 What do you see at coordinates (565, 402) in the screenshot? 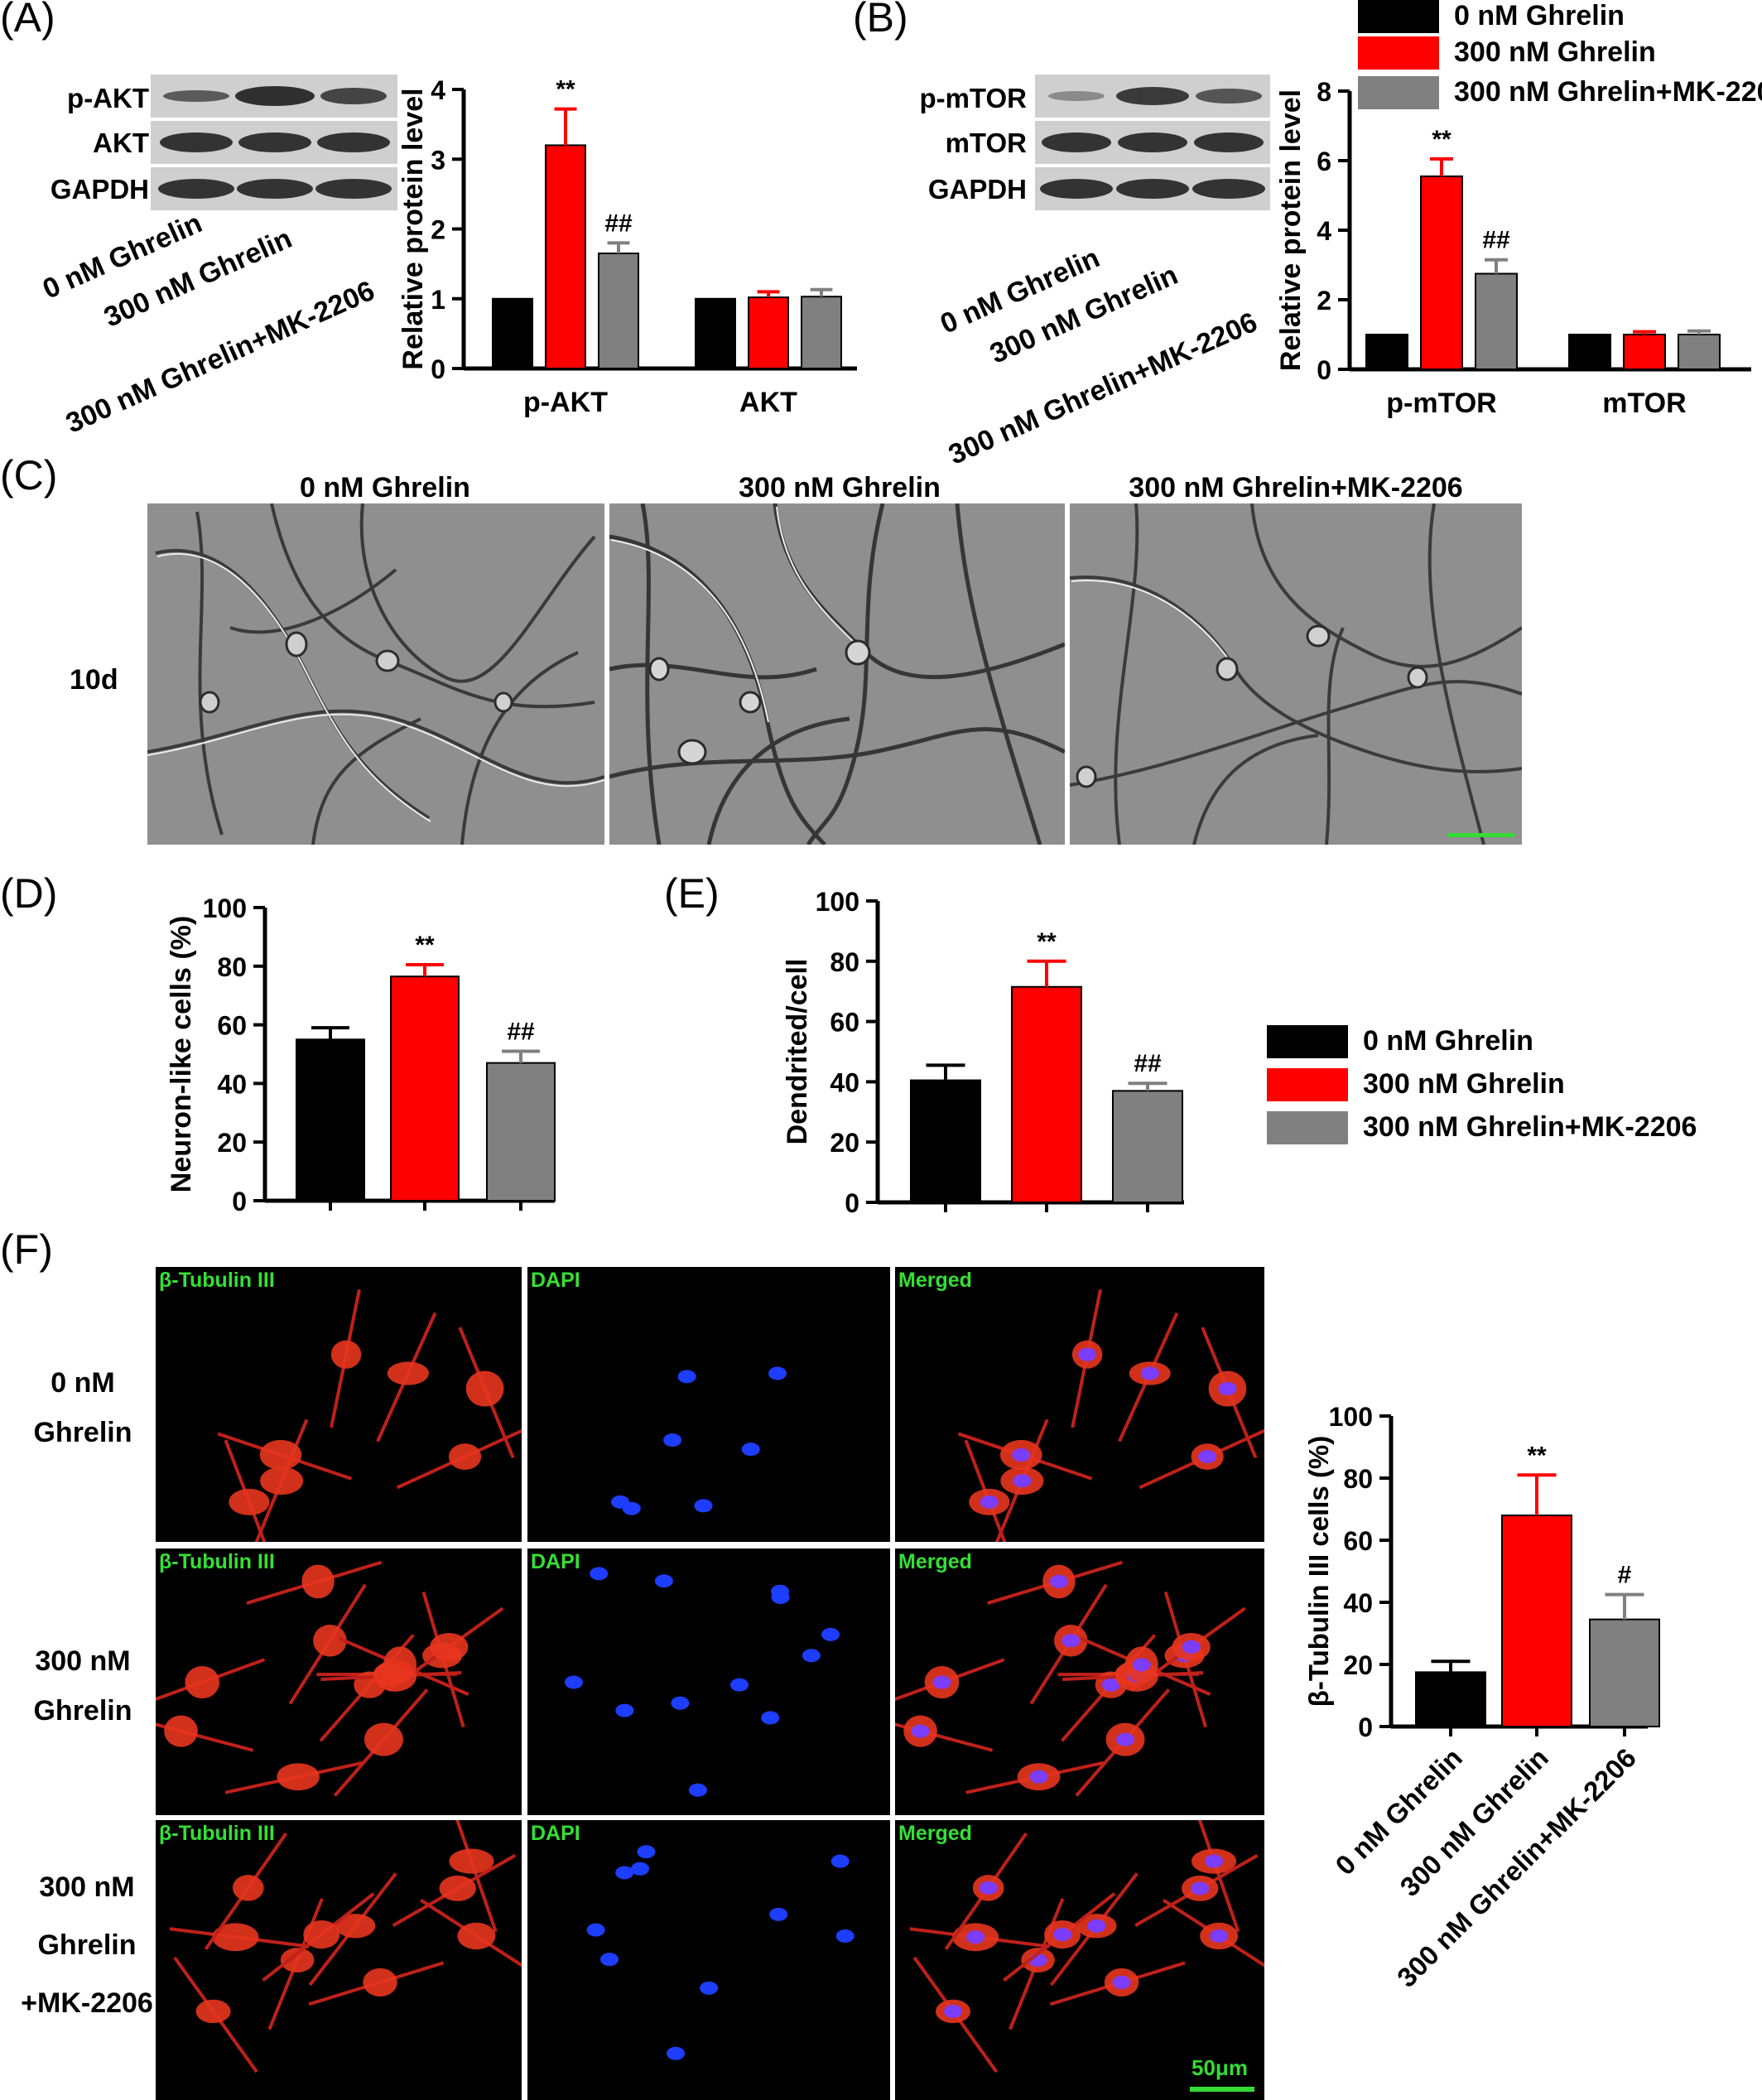
I see `group-label: p-AKT` at bounding box center [565, 402].